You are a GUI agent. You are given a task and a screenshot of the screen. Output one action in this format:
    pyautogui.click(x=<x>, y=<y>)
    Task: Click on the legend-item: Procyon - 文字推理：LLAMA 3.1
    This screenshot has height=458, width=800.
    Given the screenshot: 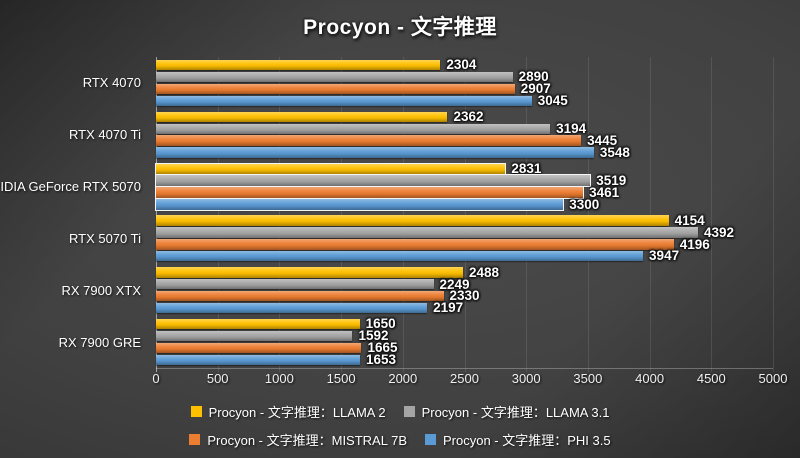 What is the action you would take?
    pyautogui.click(x=506, y=411)
    